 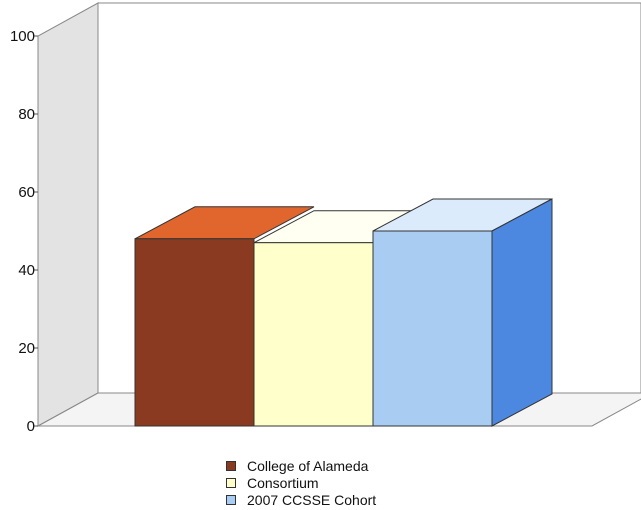 What do you see at coordinates (194, 332) in the screenshot?
I see `bar-college-of-alameda` at bounding box center [194, 332].